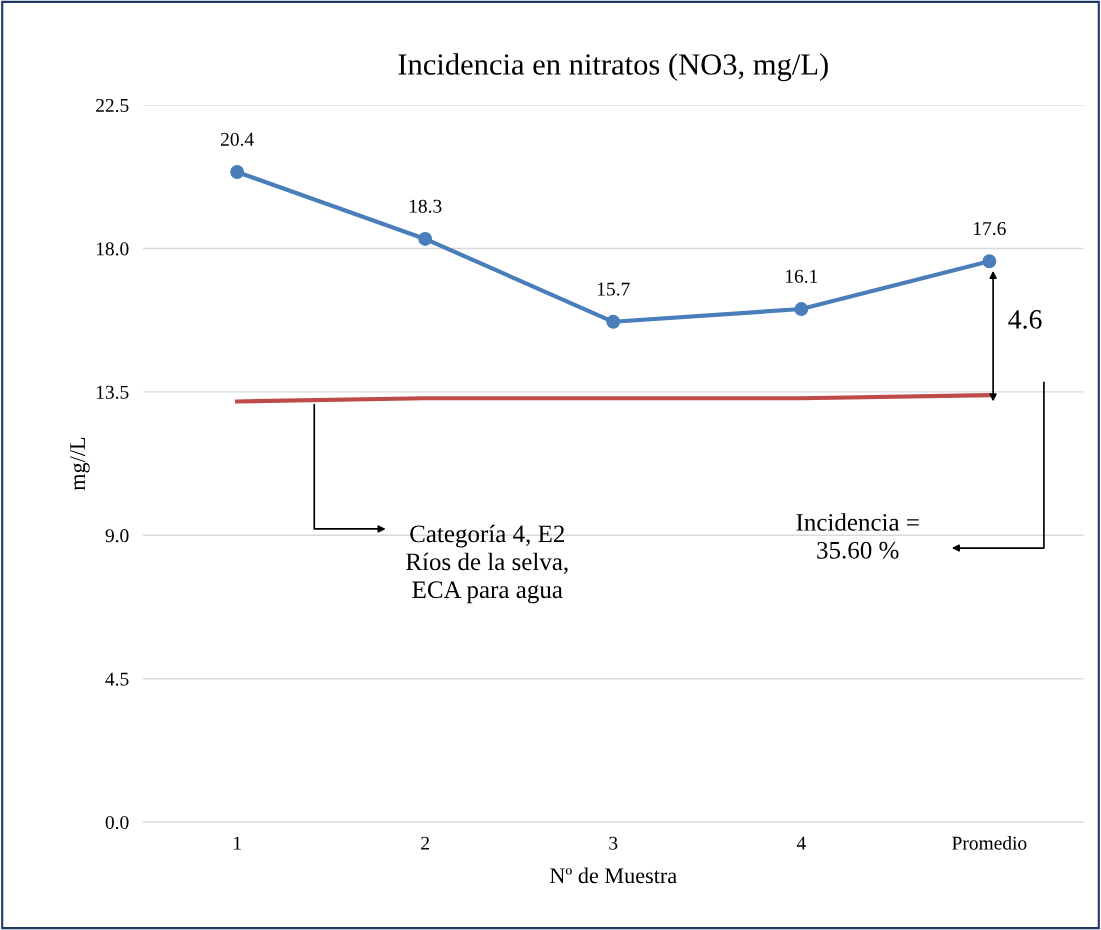 The height and width of the screenshot is (930, 1101). Describe the element at coordinates (112, 249) in the screenshot. I see `y-tick-label: 18.0` at that location.